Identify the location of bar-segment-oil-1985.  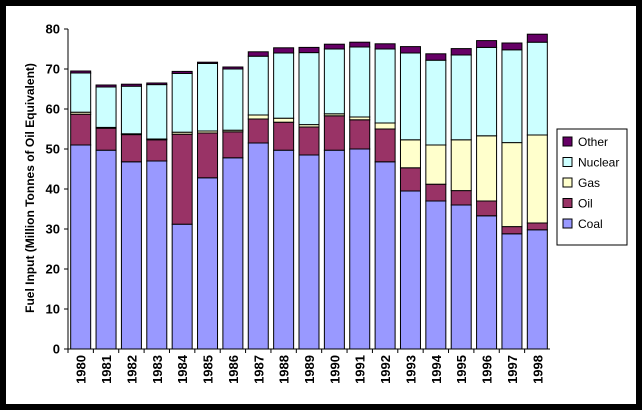
(208, 155).